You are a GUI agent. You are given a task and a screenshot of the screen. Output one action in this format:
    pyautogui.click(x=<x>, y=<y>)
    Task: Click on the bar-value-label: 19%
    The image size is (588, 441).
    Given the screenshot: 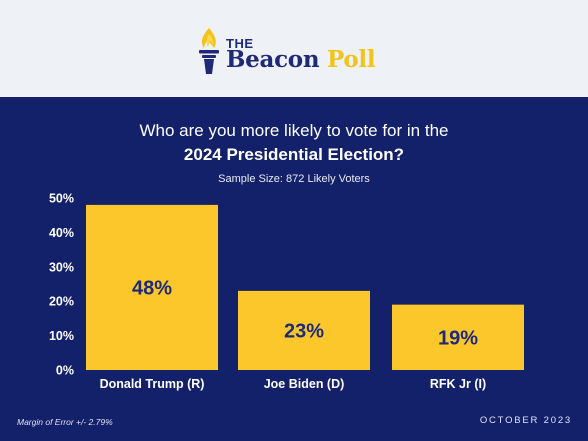 What is the action you would take?
    pyautogui.click(x=458, y=338)
    